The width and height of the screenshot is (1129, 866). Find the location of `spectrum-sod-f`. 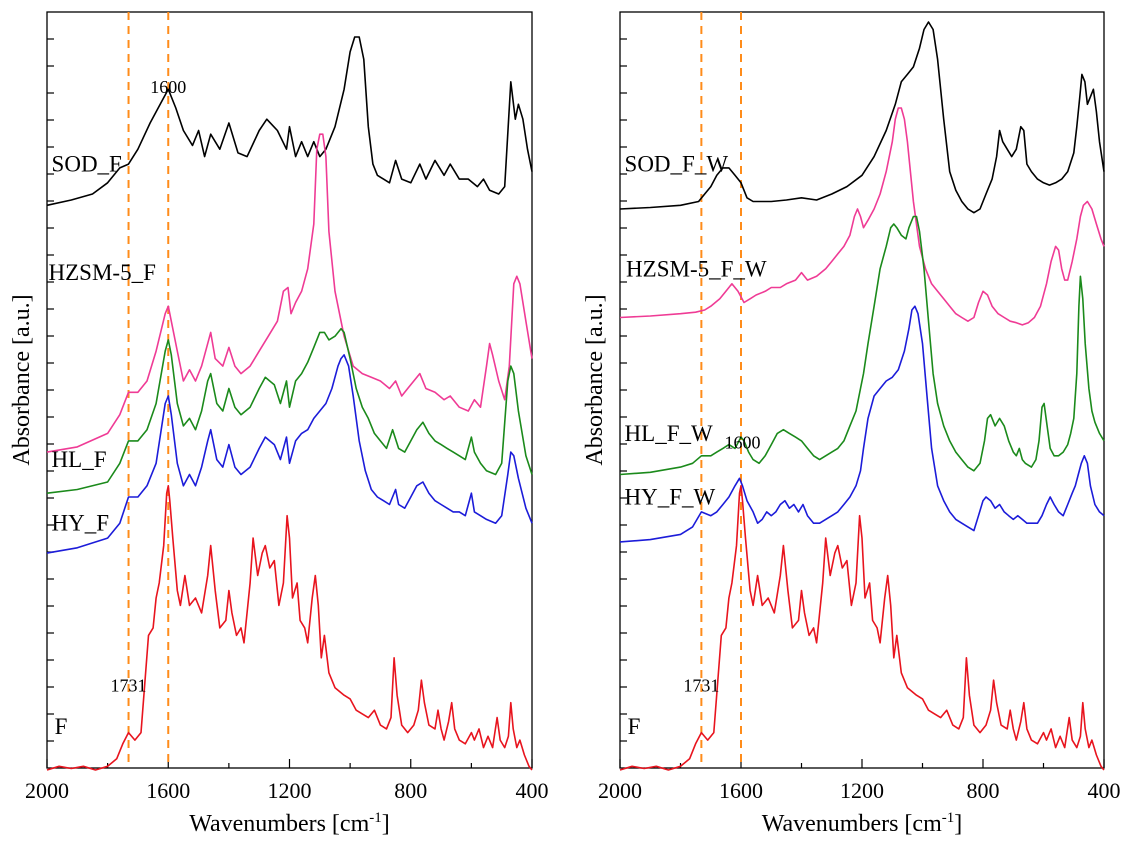

spectrum-sod-f is located at coordinates (289, 121).